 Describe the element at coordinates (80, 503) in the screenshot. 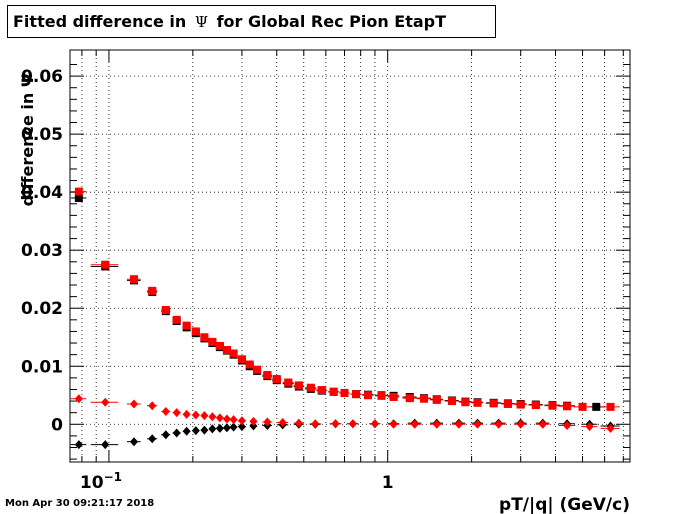

I see `timestamp: Mon Apr 30 09:21:17 2018` at that location.